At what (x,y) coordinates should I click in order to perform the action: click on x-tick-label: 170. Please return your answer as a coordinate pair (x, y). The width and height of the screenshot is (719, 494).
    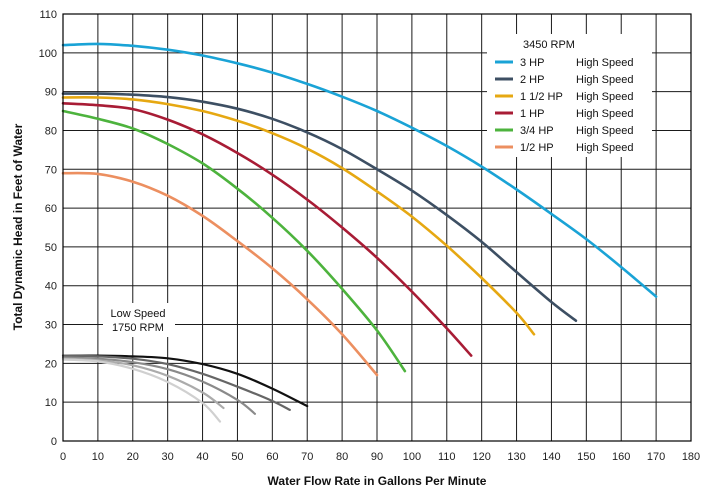
    Looking at the image, I should click on (656, 457).